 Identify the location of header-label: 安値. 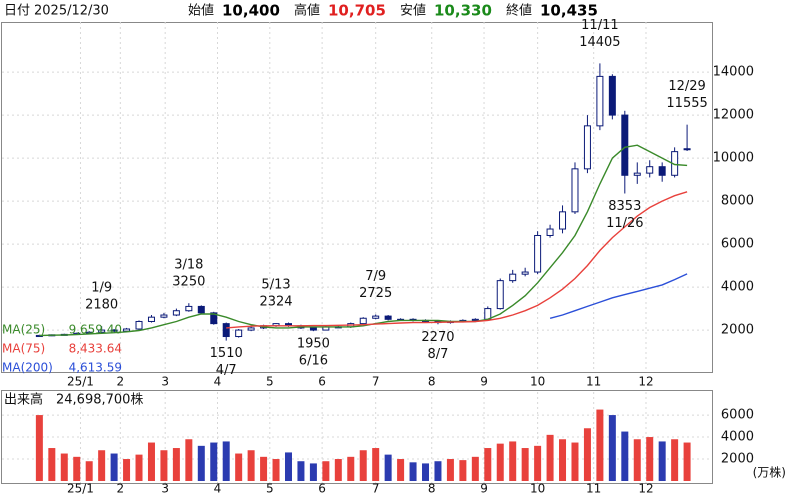
(413, 11).